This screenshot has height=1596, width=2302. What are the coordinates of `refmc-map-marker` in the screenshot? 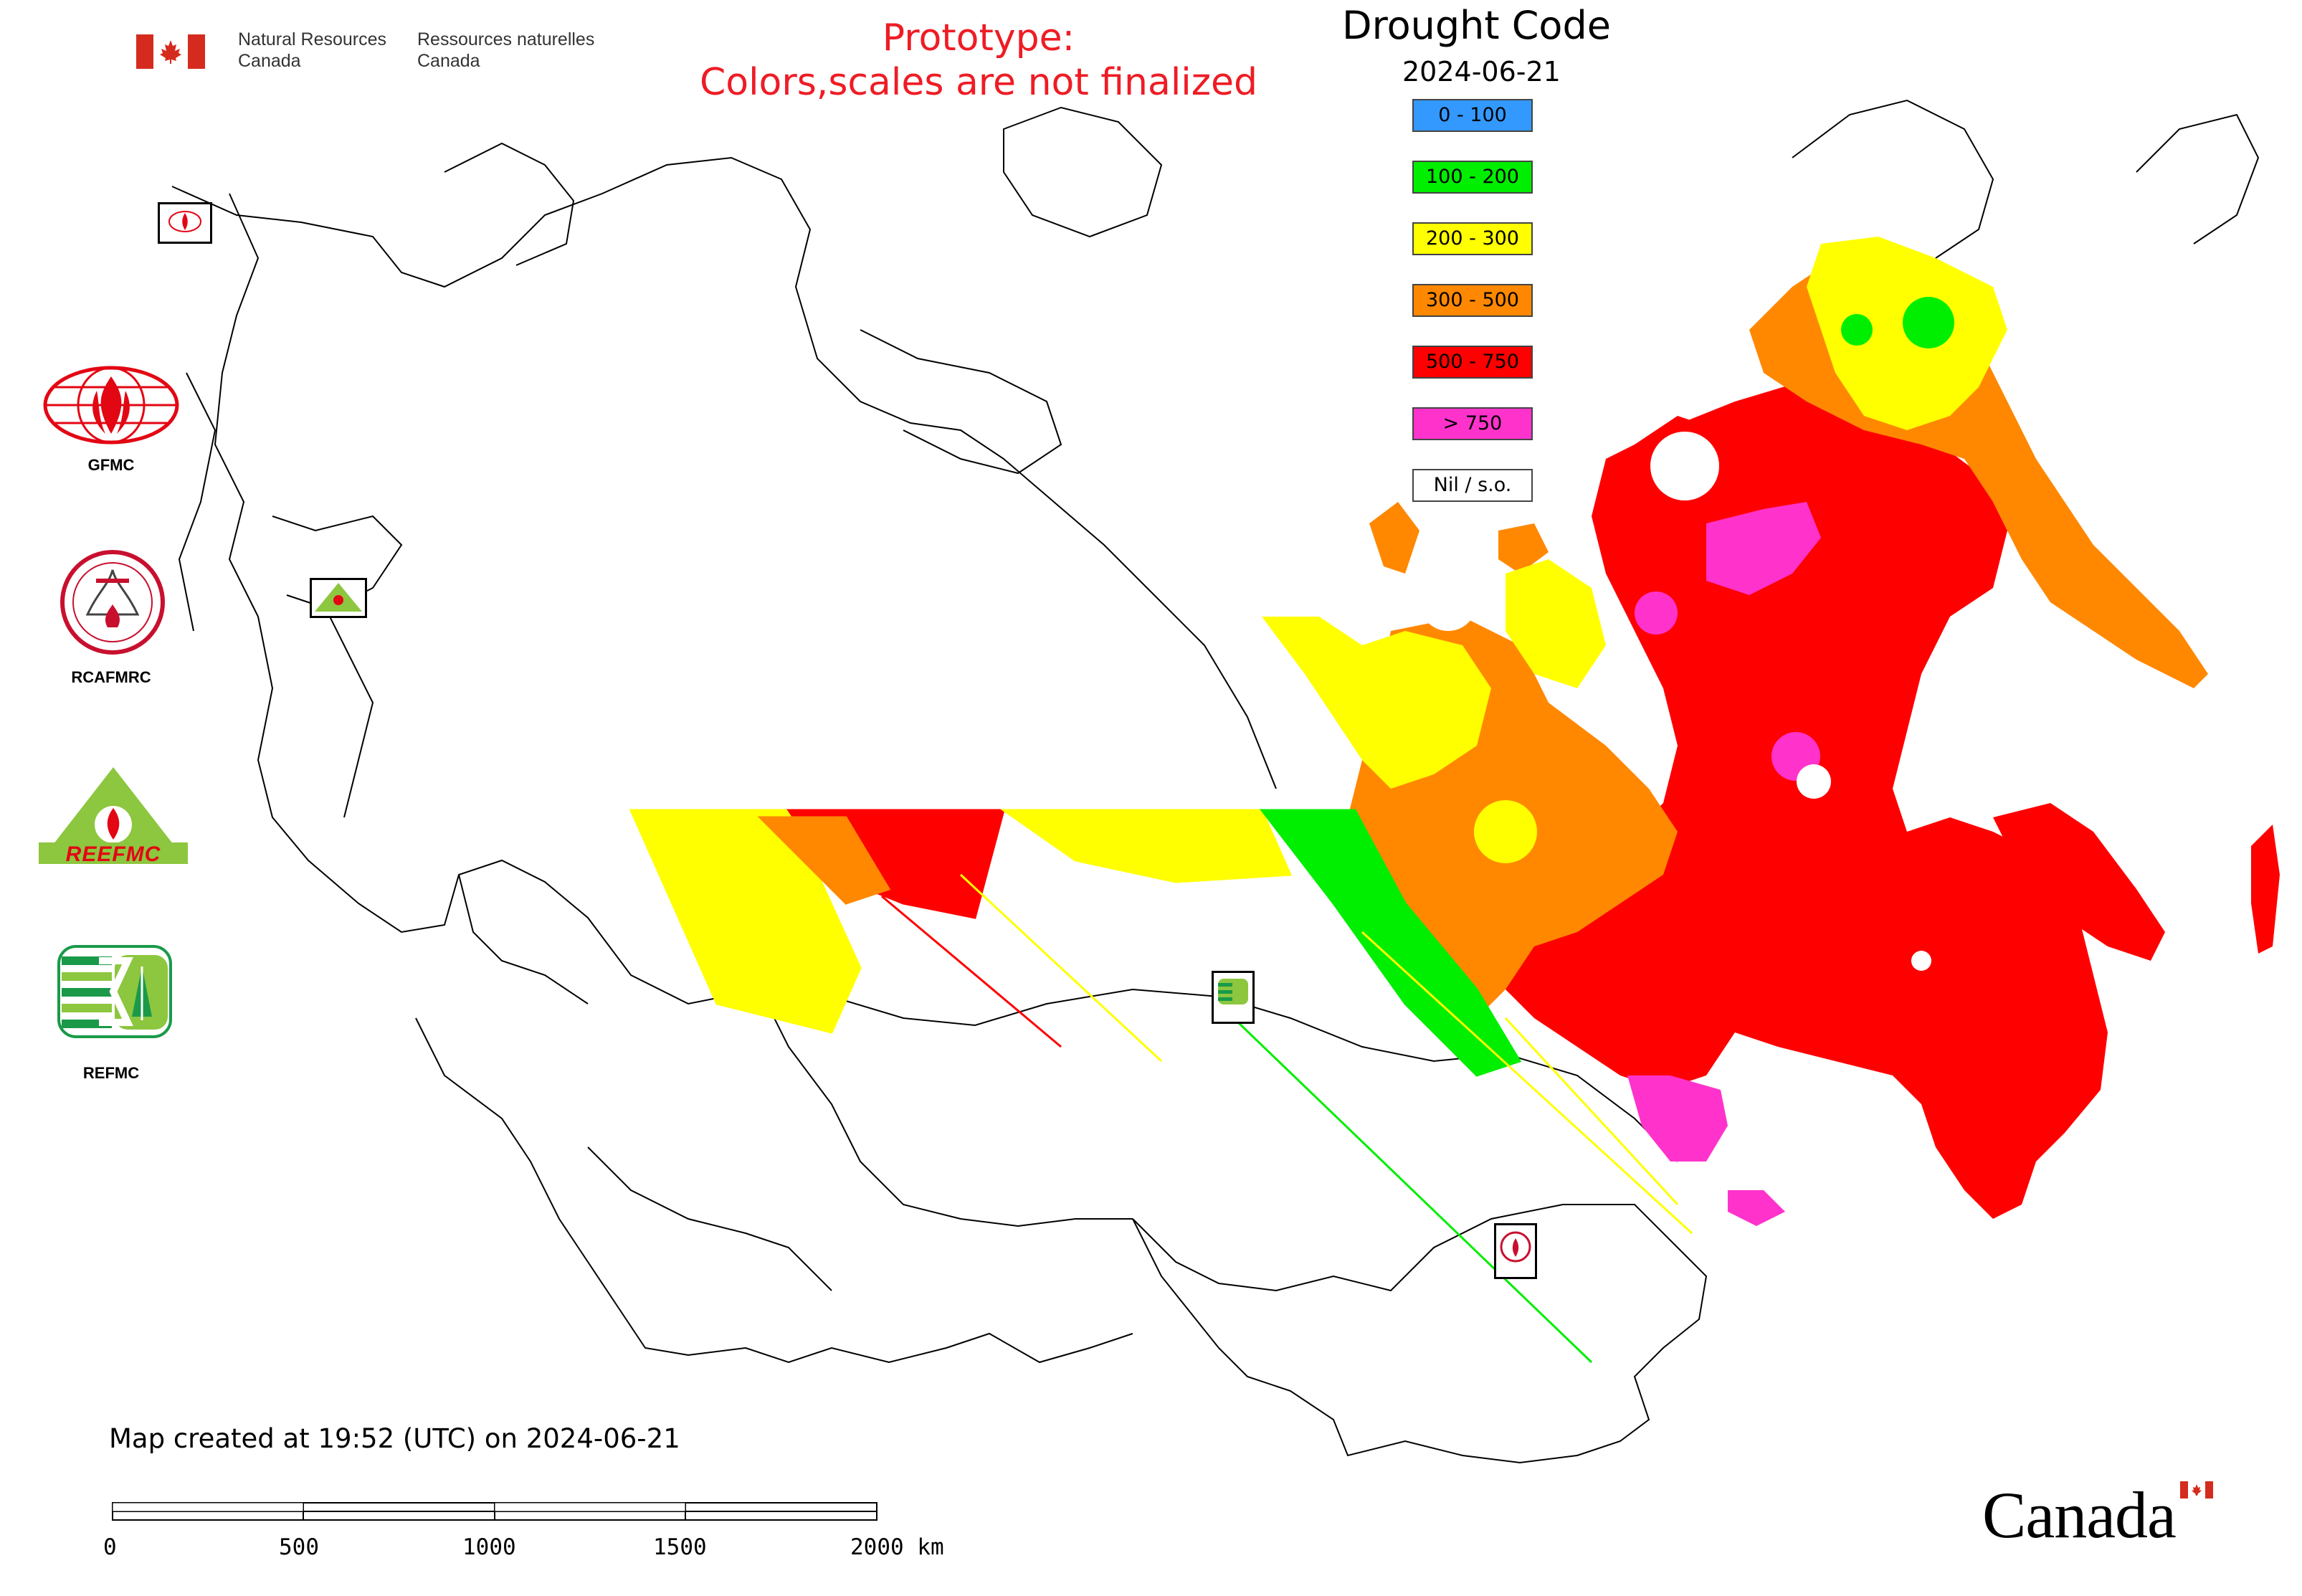 It's located at (1234, 997).